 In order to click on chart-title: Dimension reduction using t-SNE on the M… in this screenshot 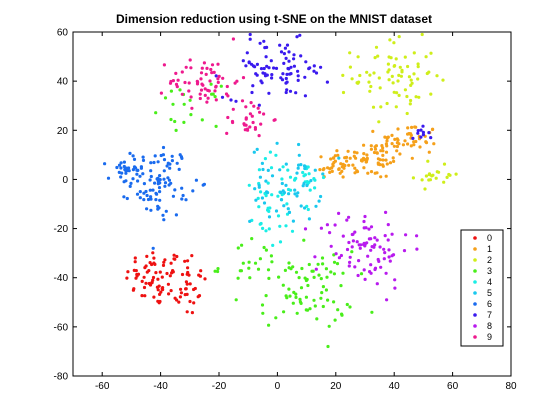, I will do `click(274, 19)`.